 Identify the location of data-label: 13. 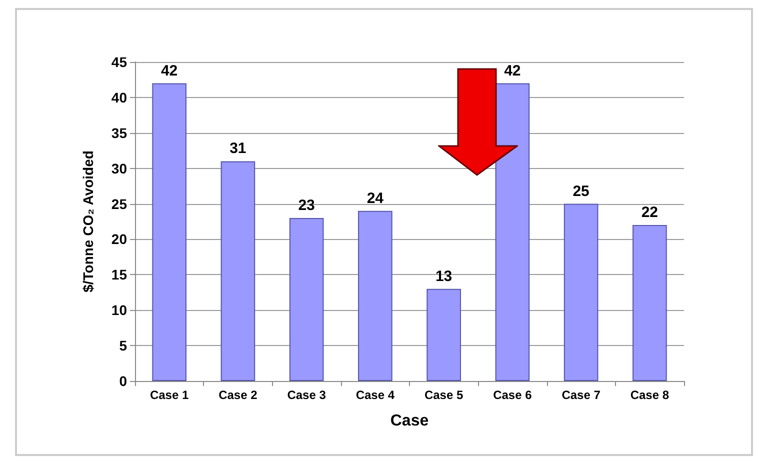
(443, 276).